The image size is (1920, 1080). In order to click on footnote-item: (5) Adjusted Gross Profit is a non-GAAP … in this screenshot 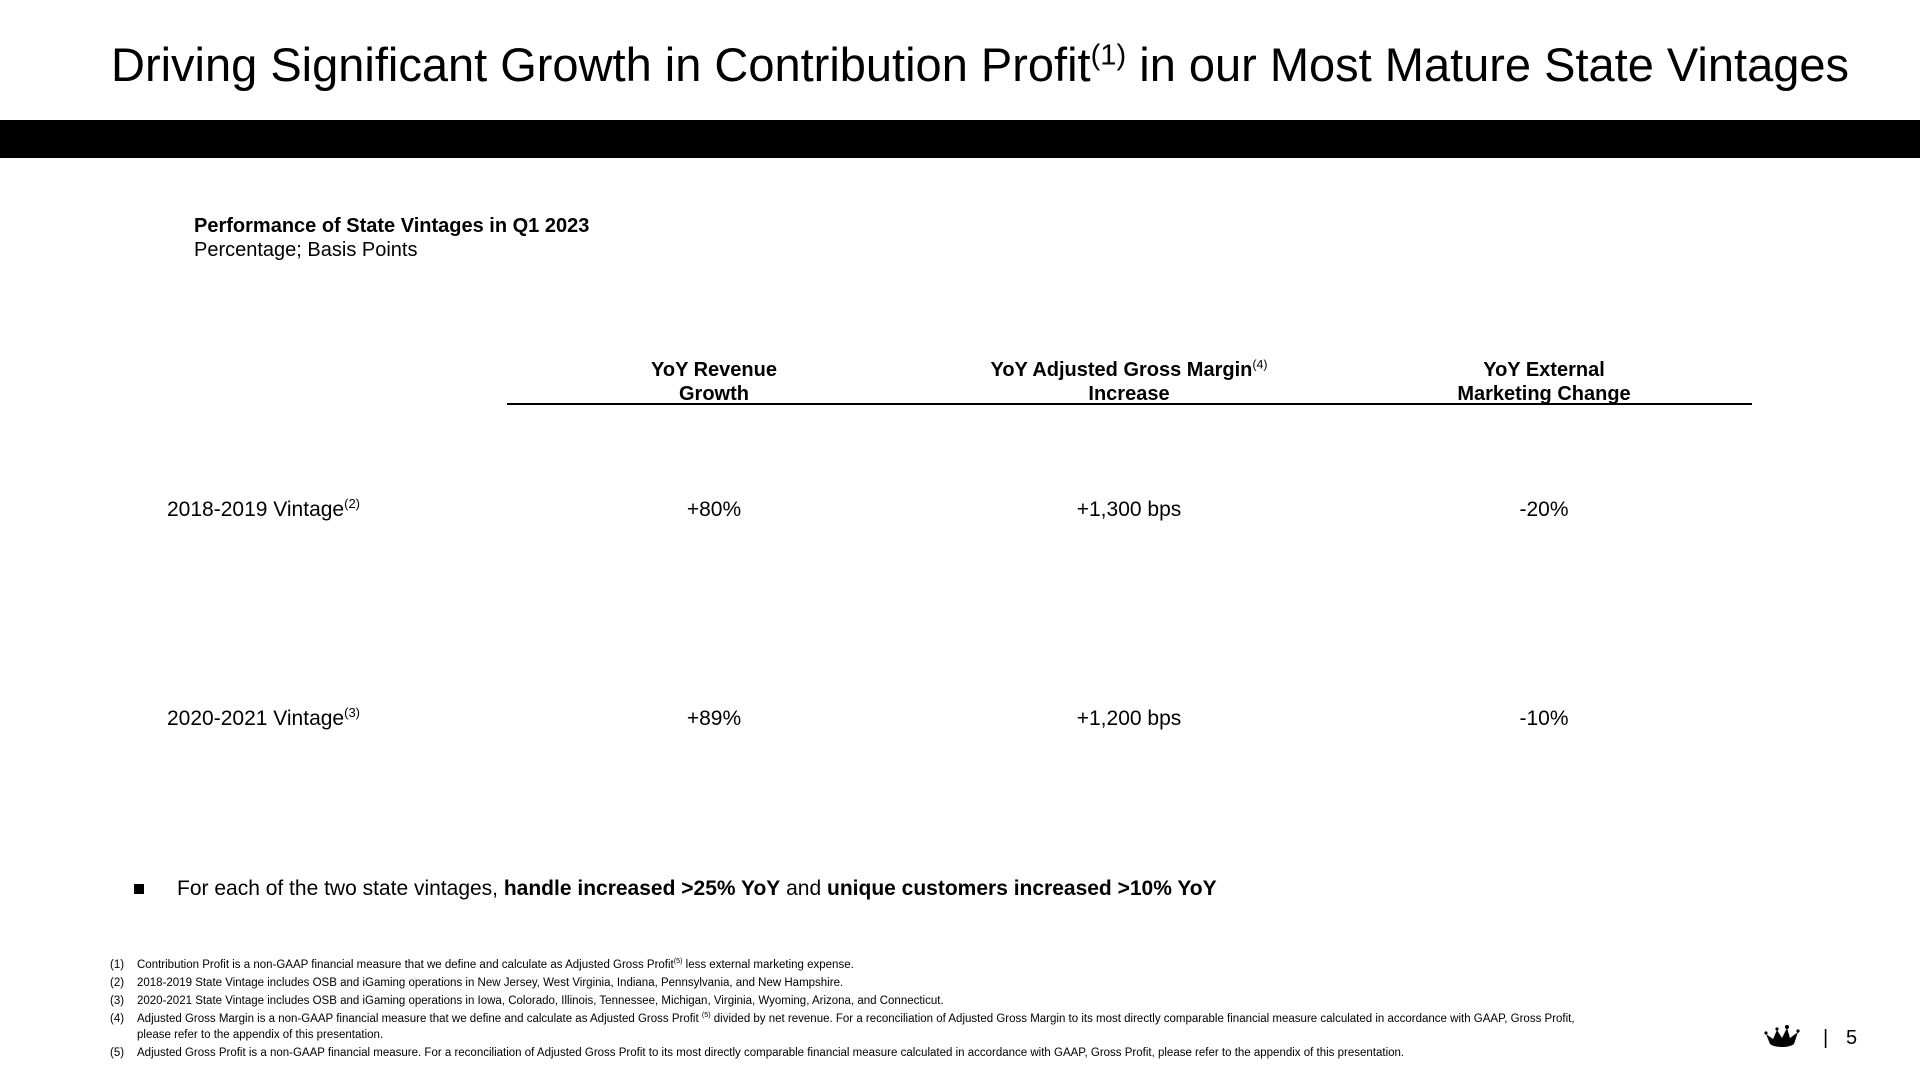, I will do `click(757, 1053)`.